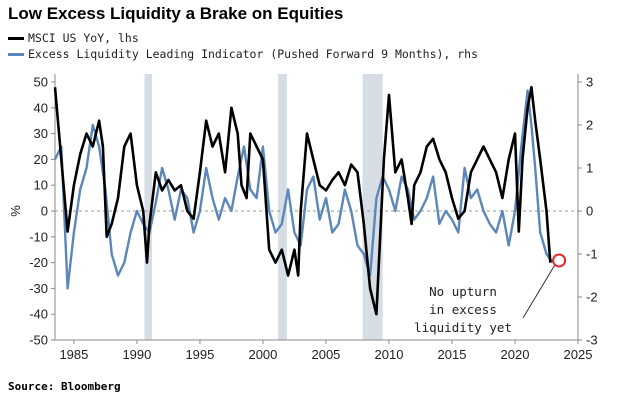 The width and height of the screenshot is (620, 400). What do you see at coordinates (16, 38) in the screenshot?
I see `legend-swatch-black` at bounding box center [16, 38].